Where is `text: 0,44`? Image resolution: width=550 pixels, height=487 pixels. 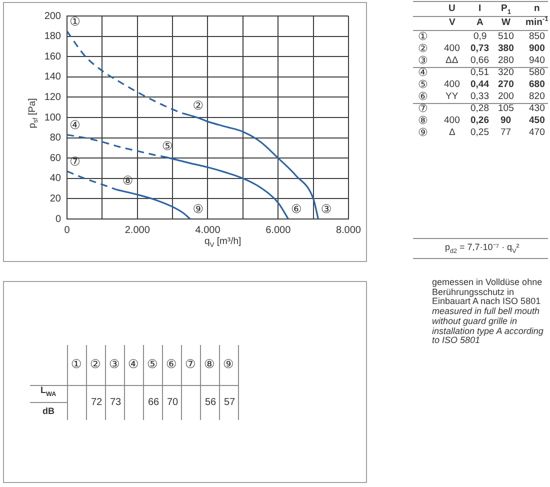 text: 0,44 is located at coordinates (479, 84).